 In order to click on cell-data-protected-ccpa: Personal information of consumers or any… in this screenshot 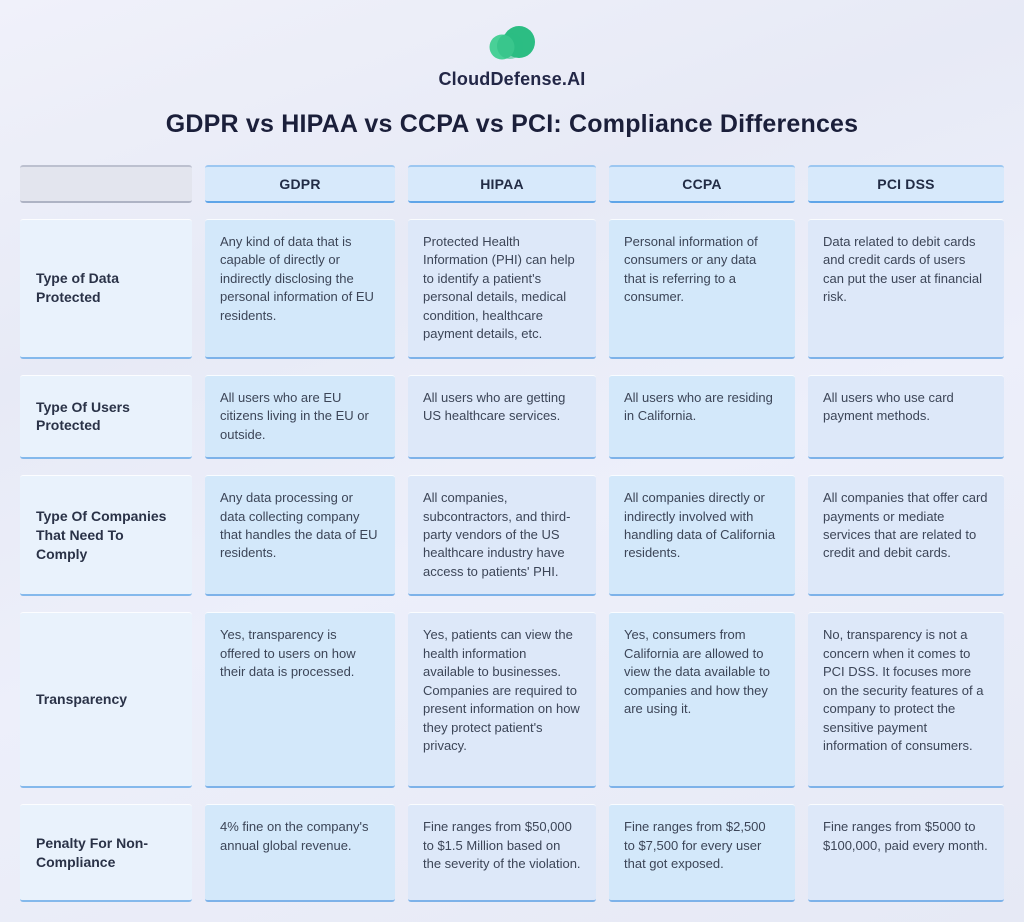, I will do `click(702, 289)`.